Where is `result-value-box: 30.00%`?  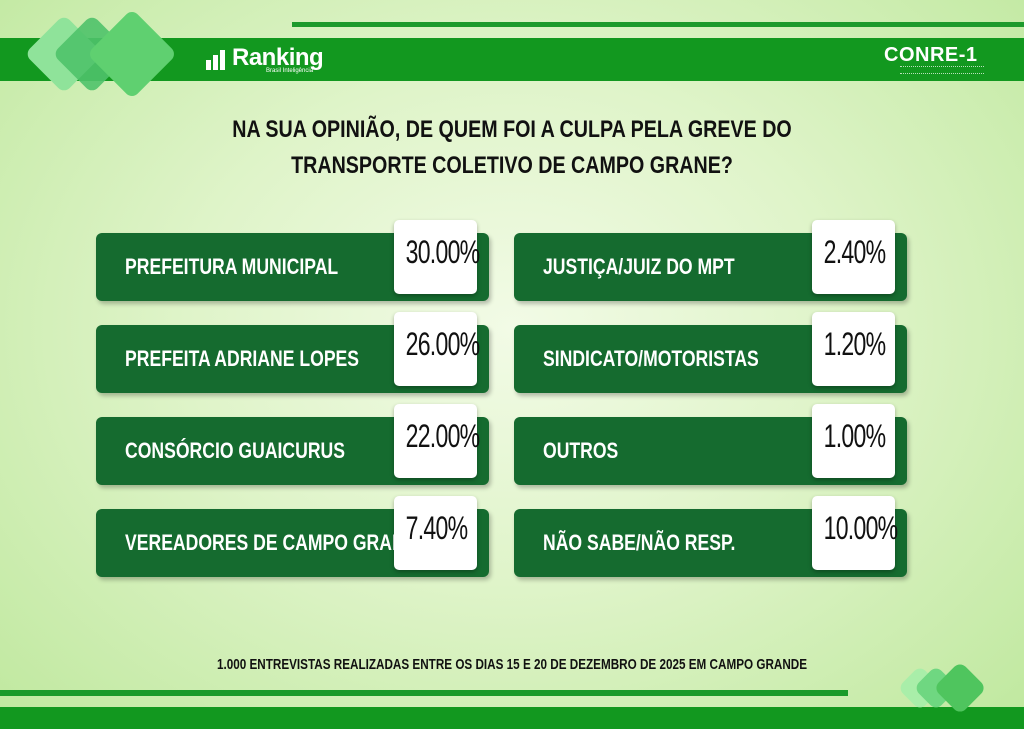 result-value-box: 30.00% is located at coordinates (437, 257).